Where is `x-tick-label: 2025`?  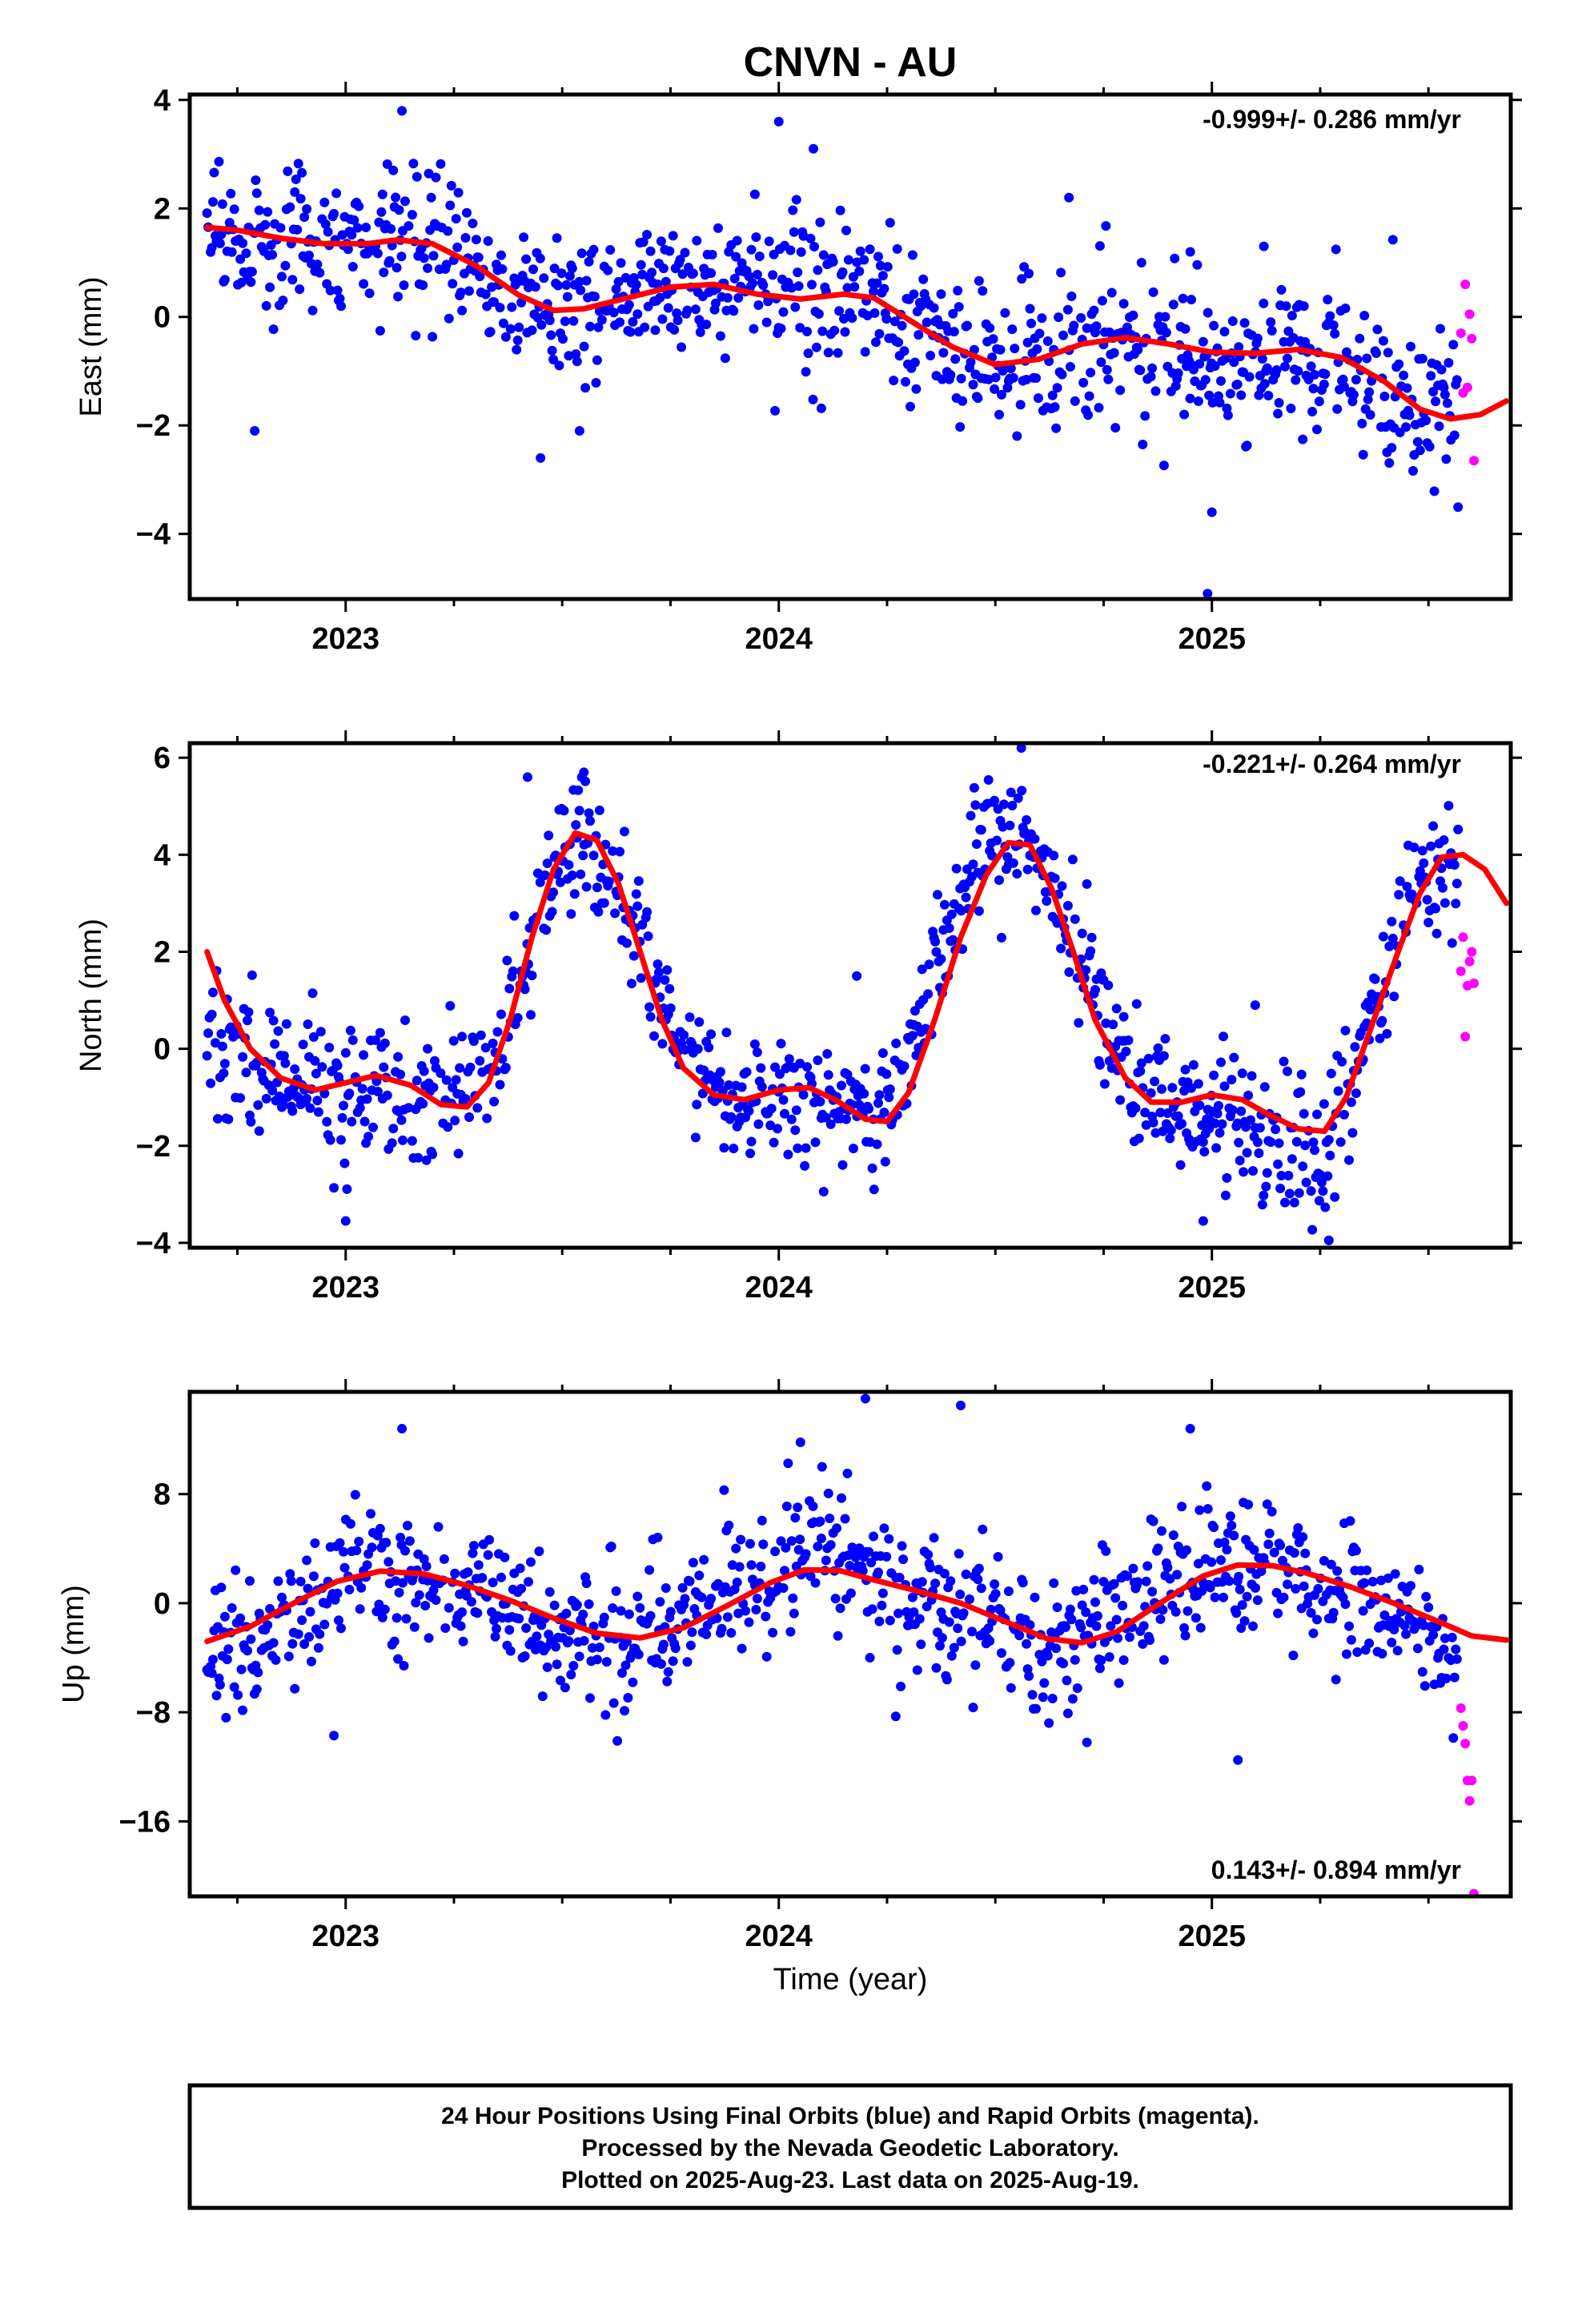
x-tick-label: 2025 is located at coordinates (1212, 1936).